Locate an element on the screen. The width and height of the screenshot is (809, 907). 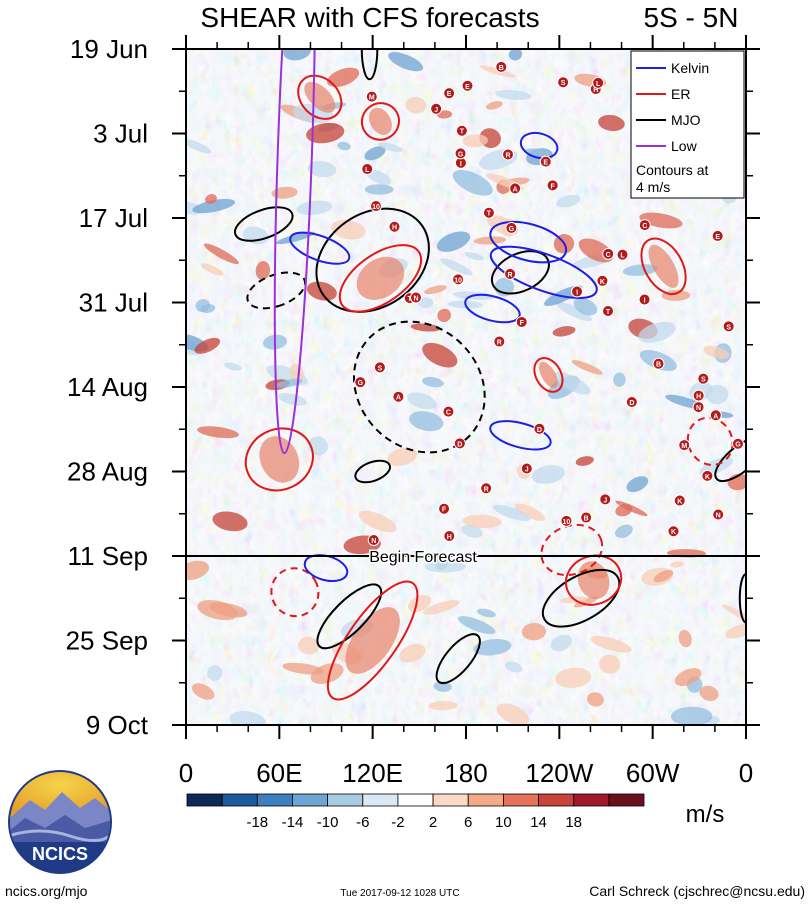
storm-letter: L is located at coordinates (598, 84).